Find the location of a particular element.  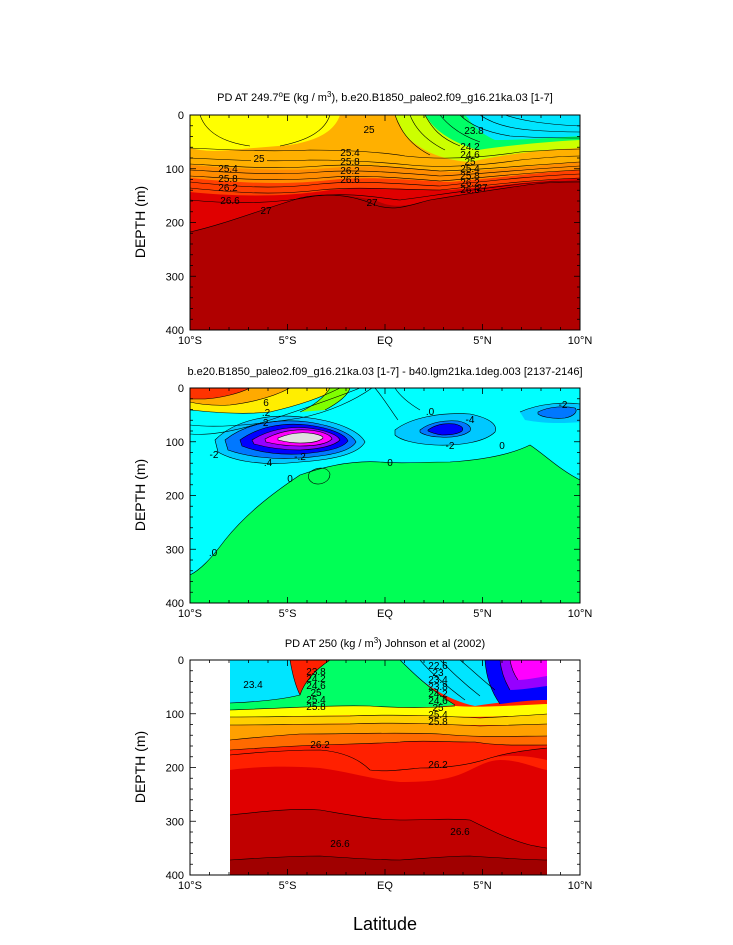

panel-1-region-yellow is located at coordinates (265, 133).